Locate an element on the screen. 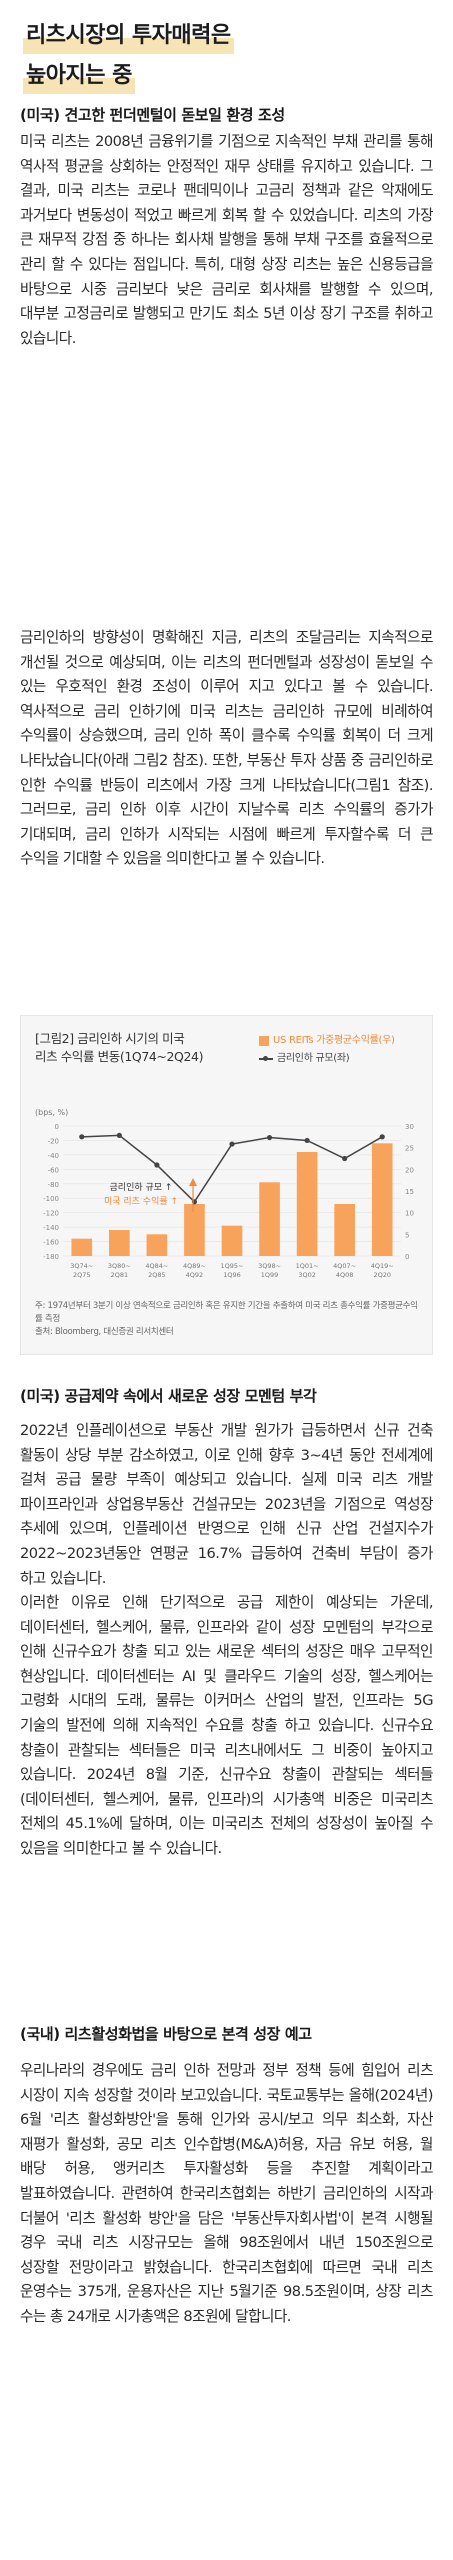 This screenshot has height=2560, width=453. right-tick-label: 30 is located at coordinates (409, 1127).